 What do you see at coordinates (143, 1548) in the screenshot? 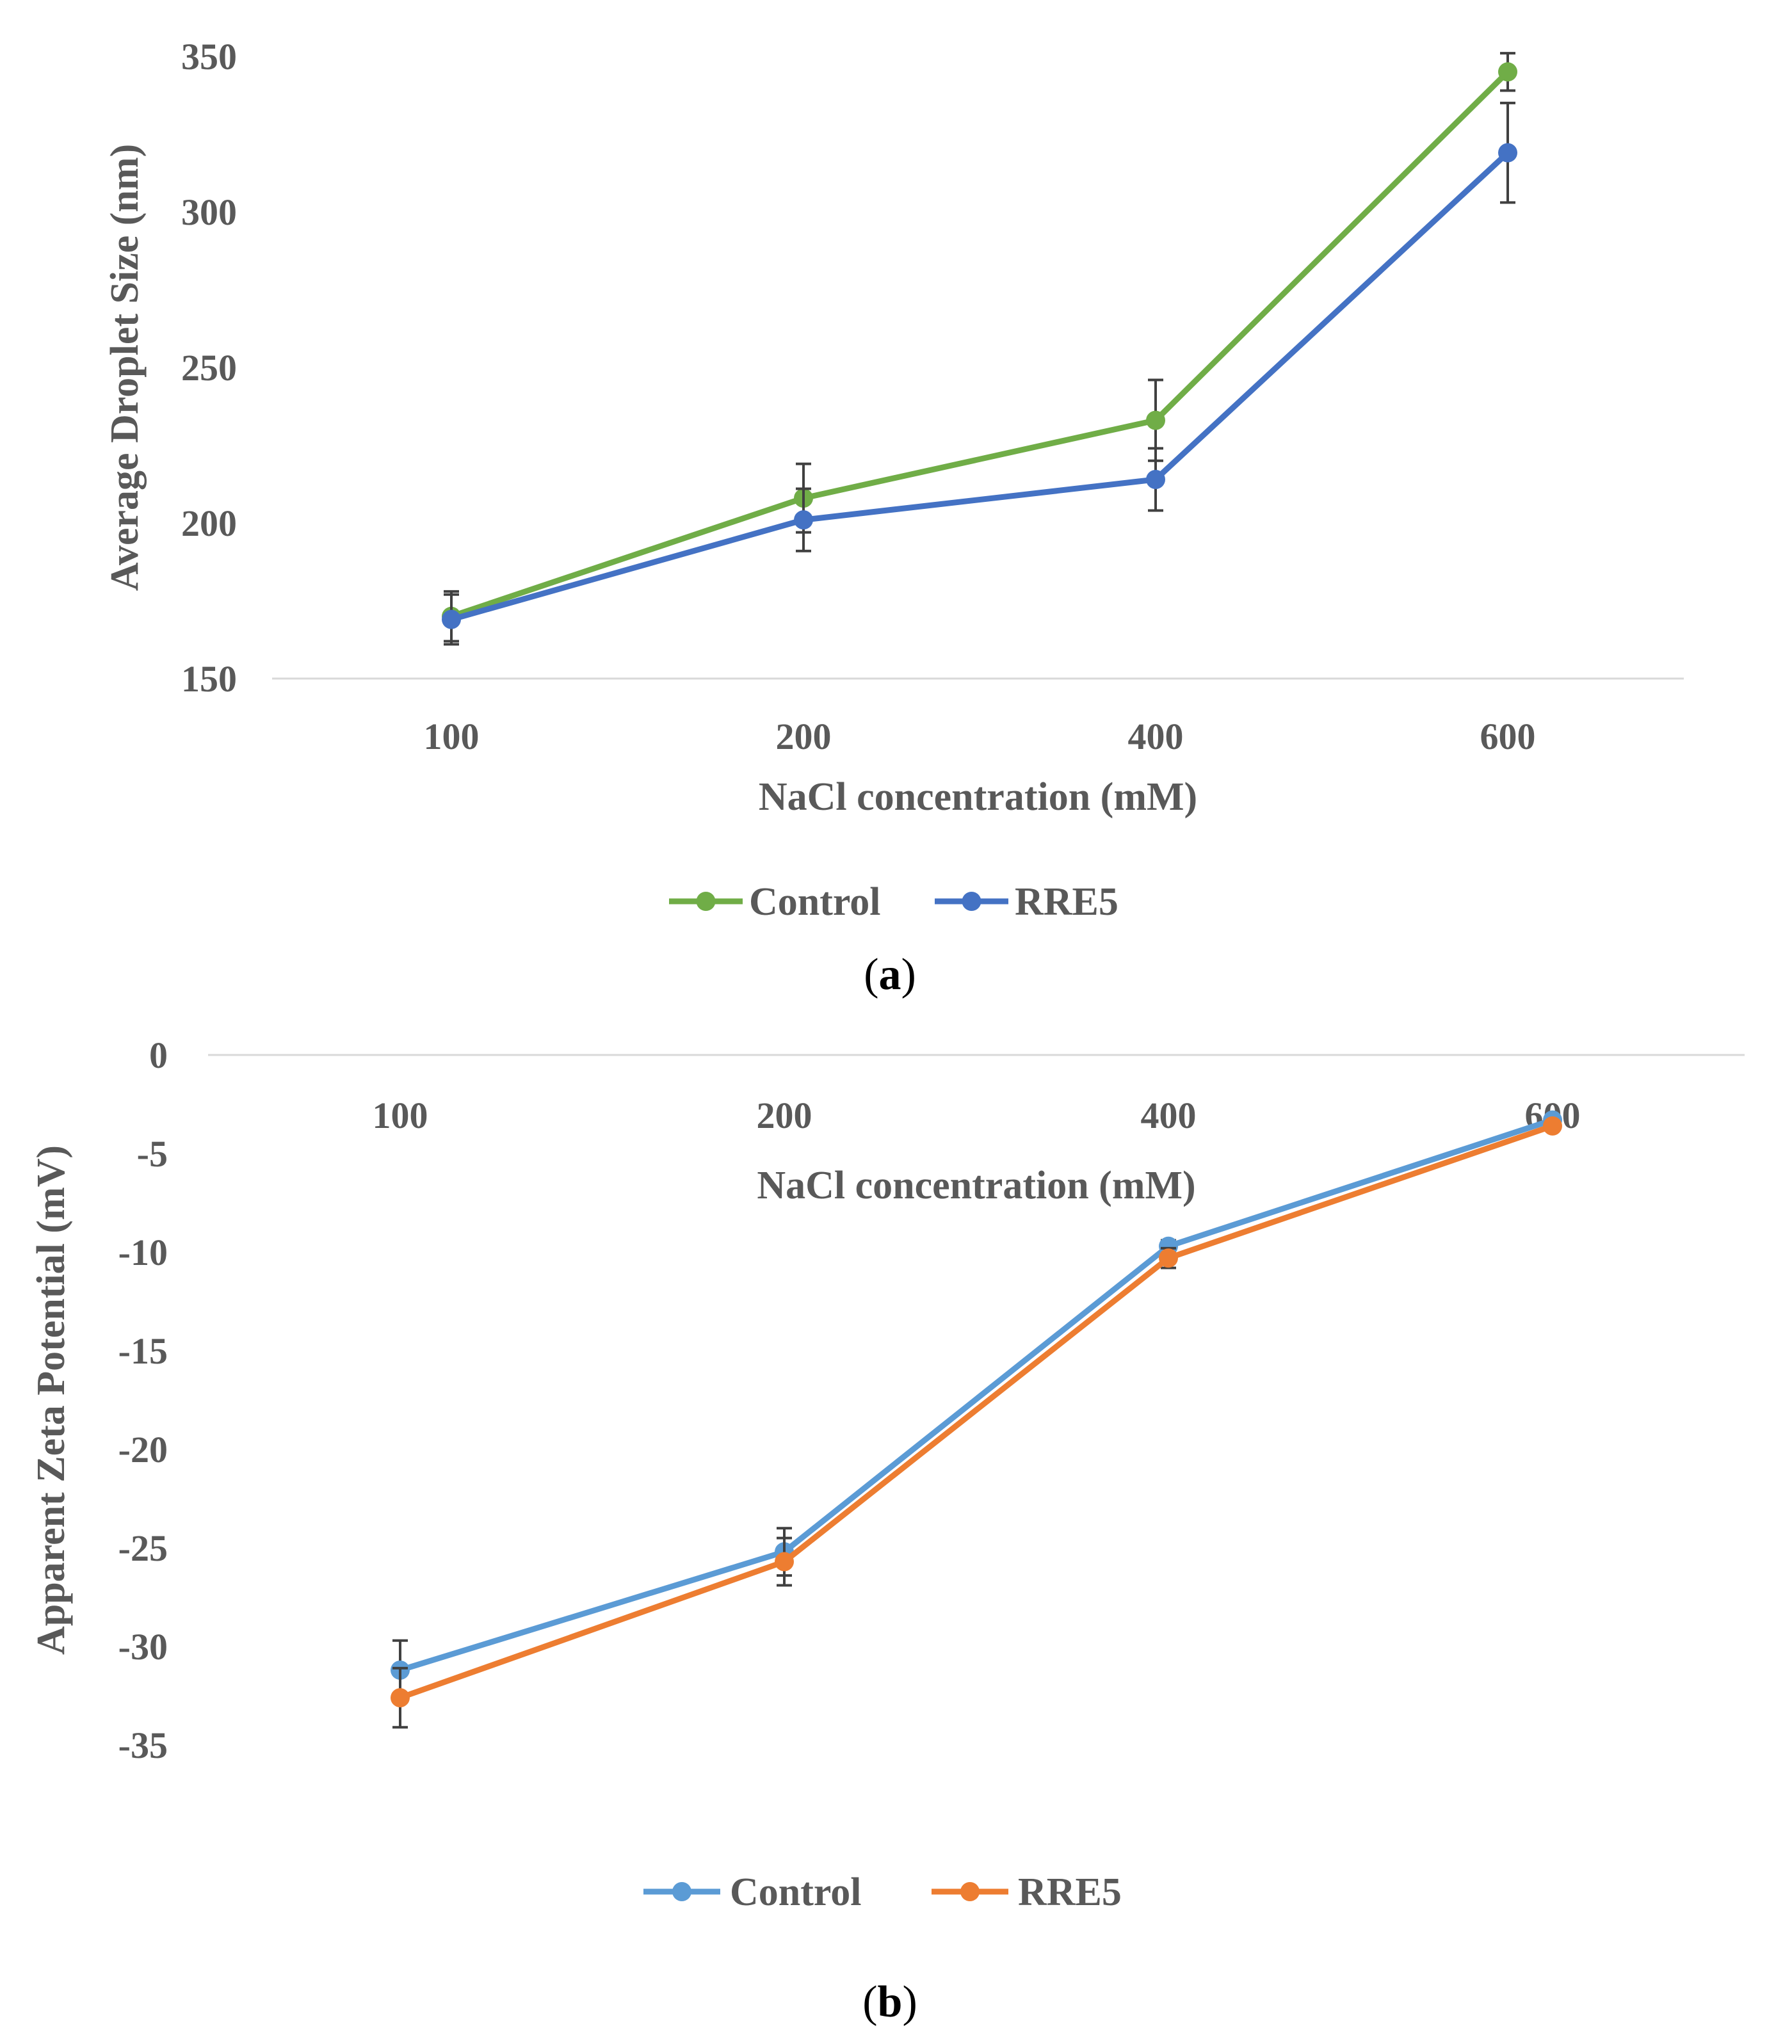
I see `y-tick-label: -25` at bounding box center [143, 1548].